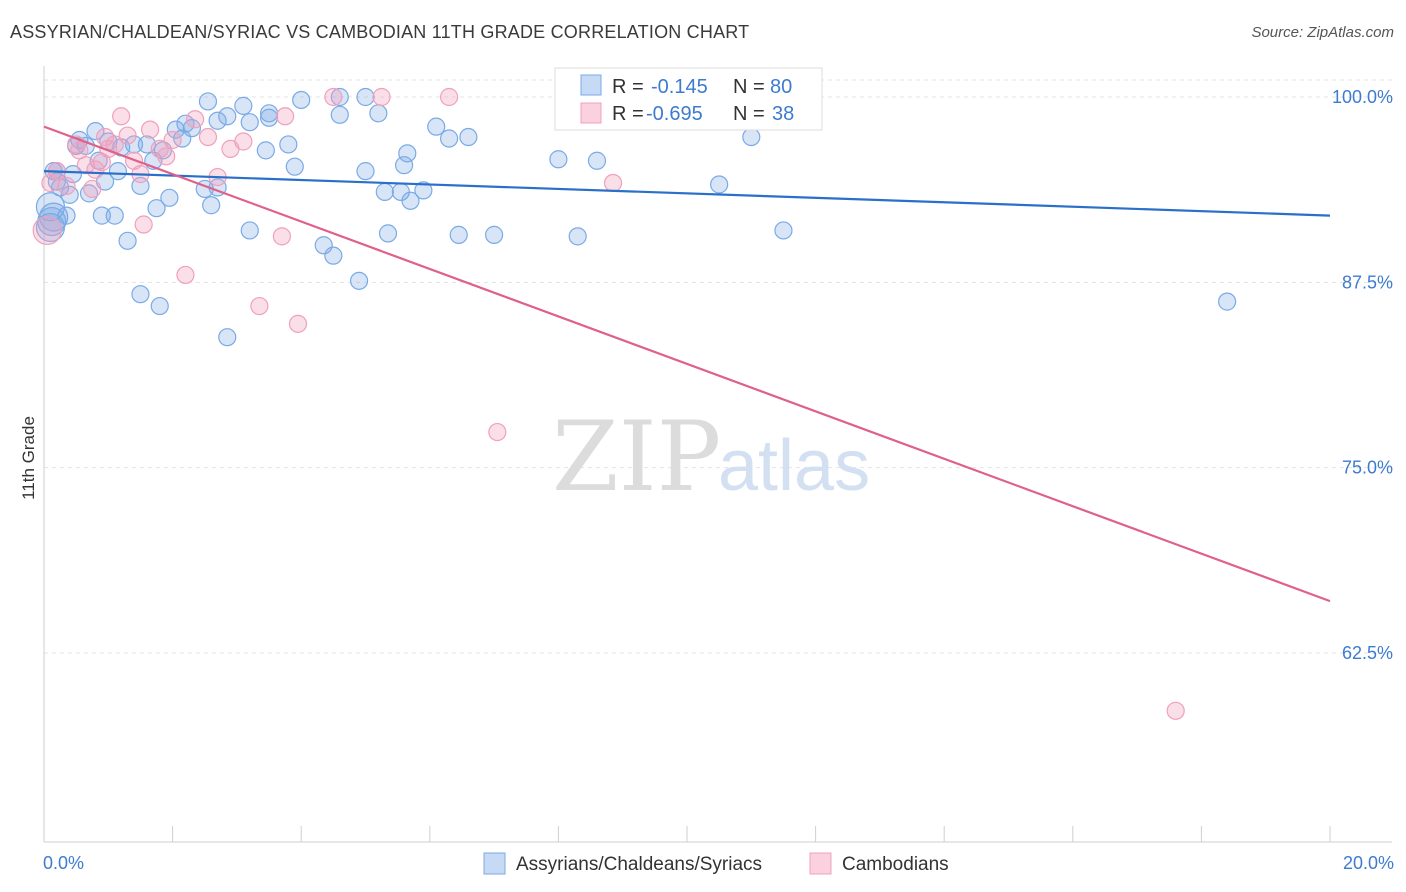 This screenshot has width=1406, height=892. What do you see at coordinates (591, 113) in the screenshot?
I see `stats-legend-swatch-cambodians` at bounding box center [591, 113].